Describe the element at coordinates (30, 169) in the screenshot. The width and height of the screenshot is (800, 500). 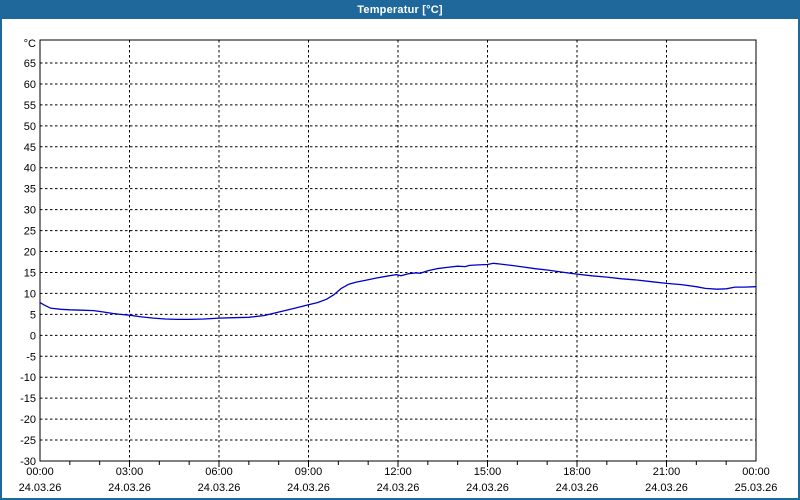
I see `svg-text: 40` at that location.